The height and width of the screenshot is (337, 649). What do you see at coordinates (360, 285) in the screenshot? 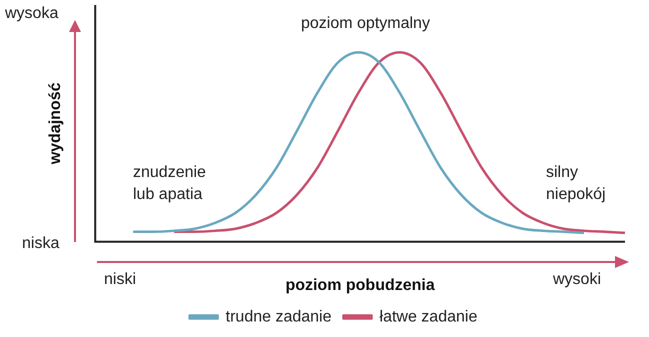
I see `x-axis-title: poziom pobudzenia` at bounding box center [360, 285].